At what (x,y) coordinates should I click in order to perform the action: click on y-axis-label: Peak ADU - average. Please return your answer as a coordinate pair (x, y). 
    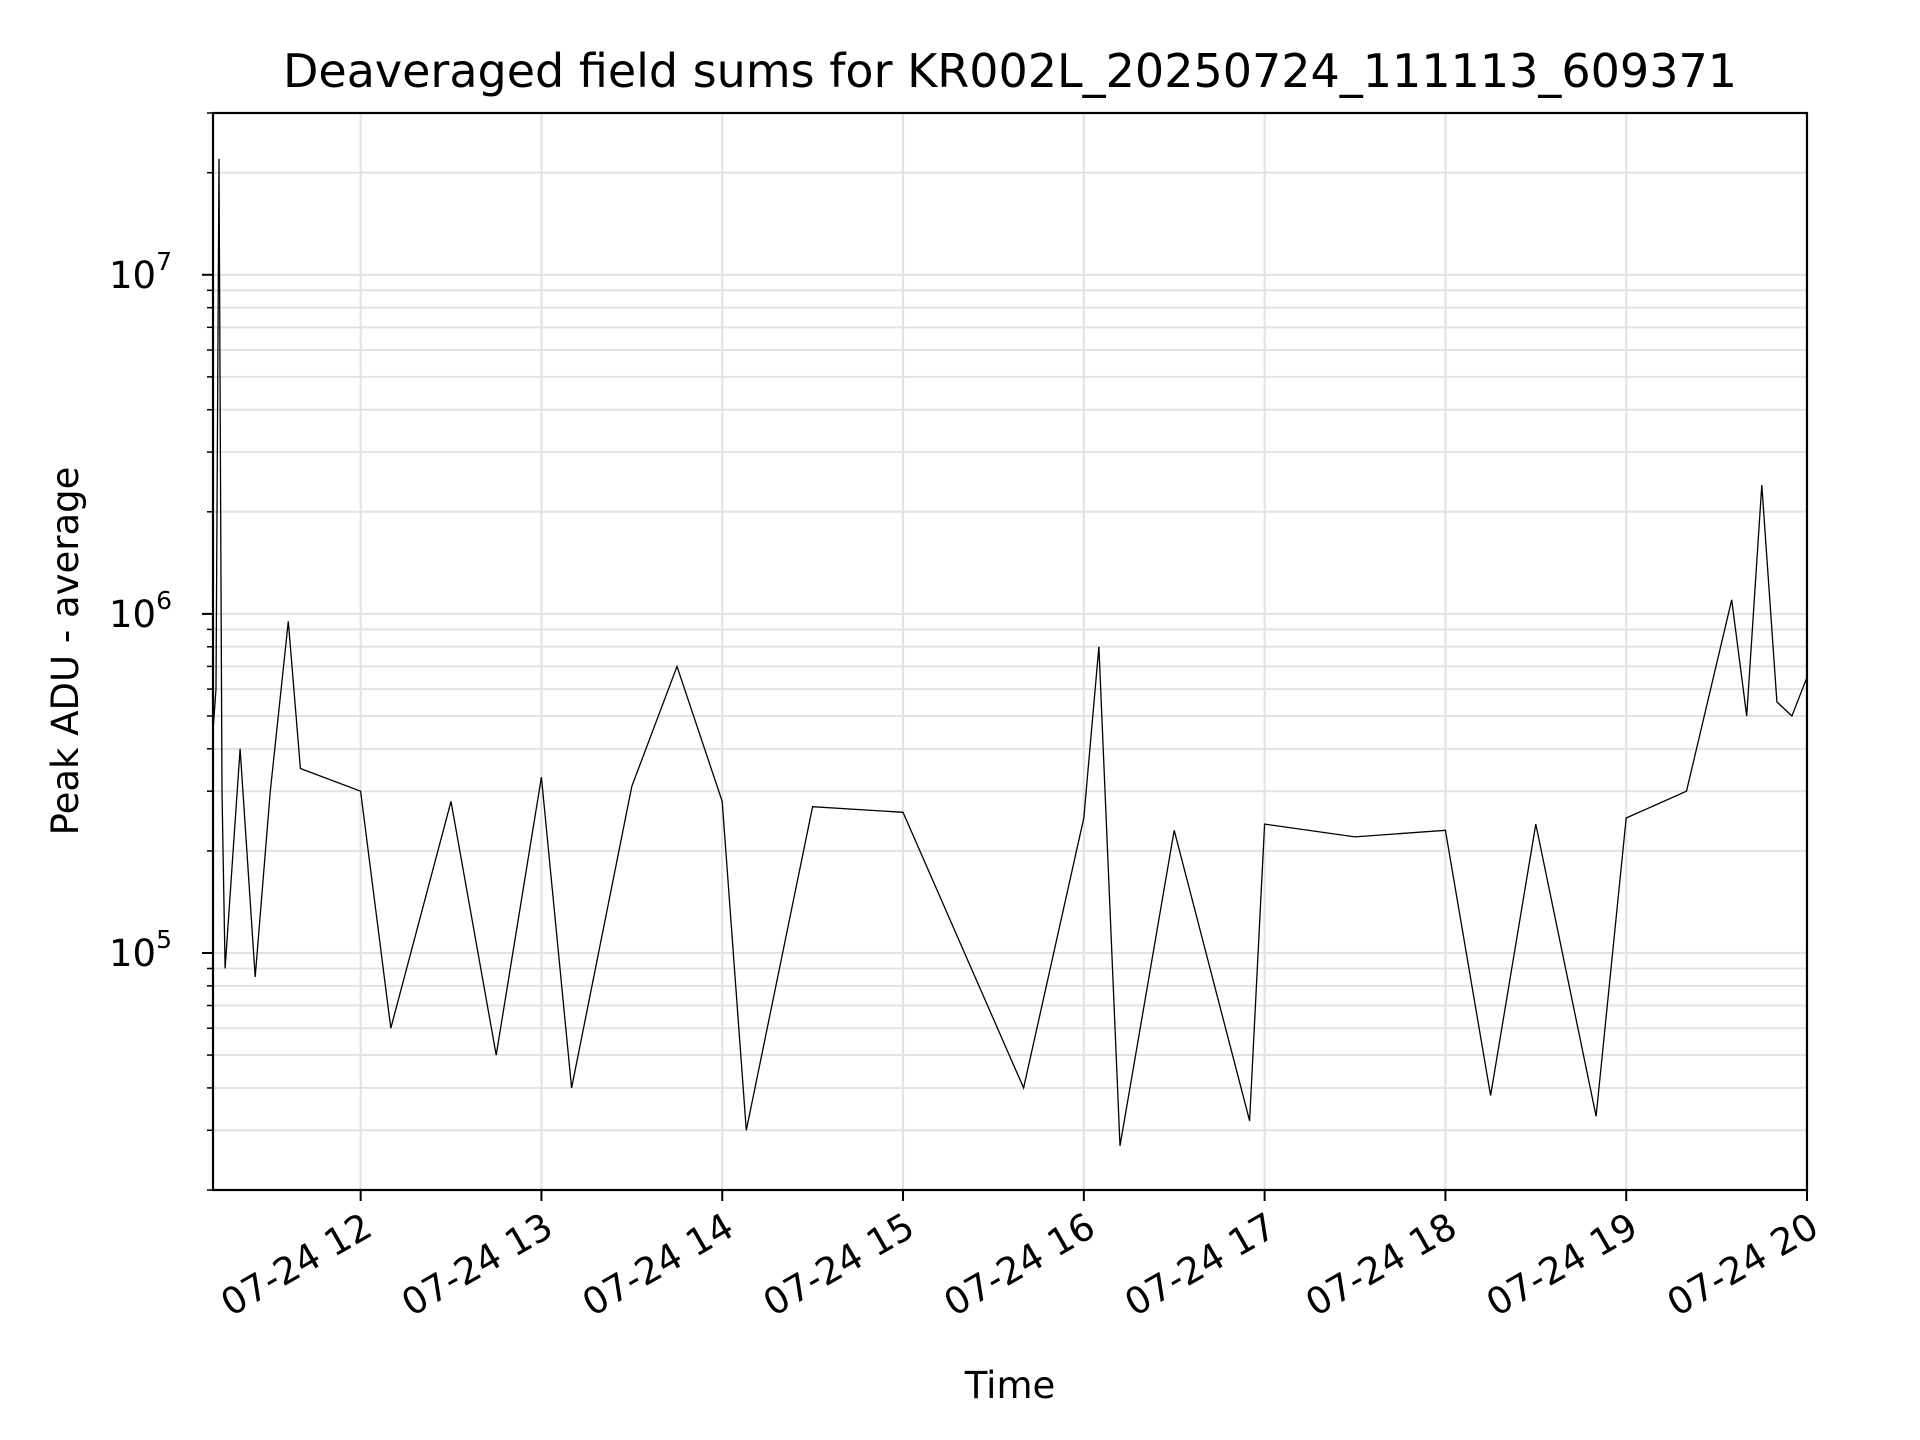
    Looking at the image, I should click on (65, 651).